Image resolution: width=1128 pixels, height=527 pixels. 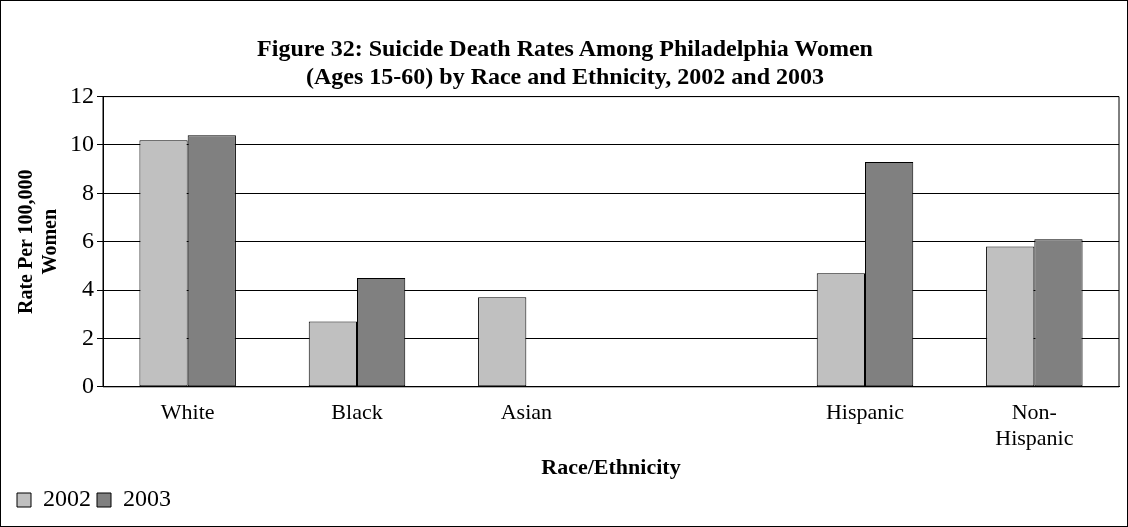 I want to click on y-tick-label: 12, so click(x=82, y=94).